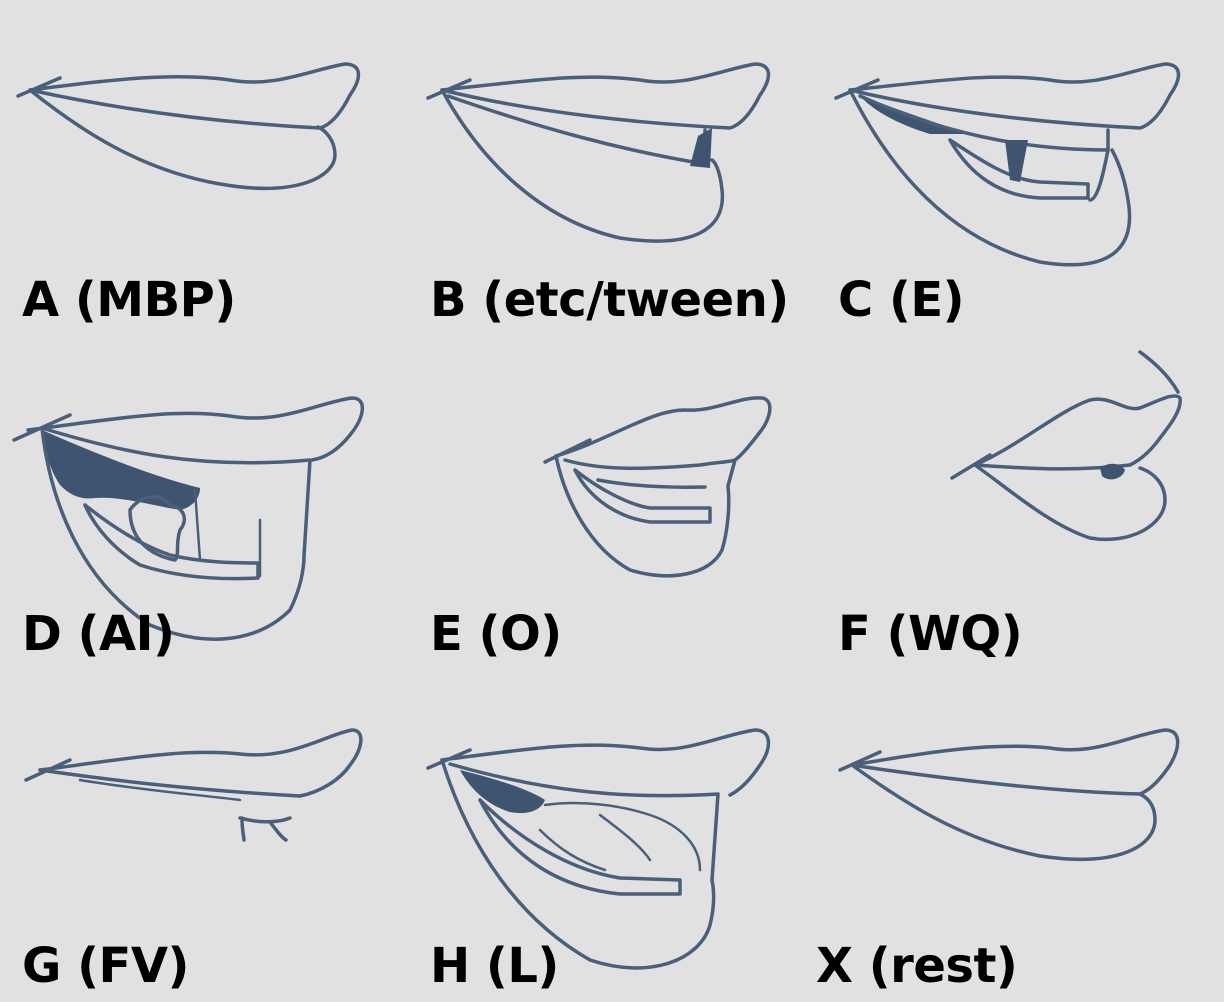 The height and width of the screenshot is (1002, 1224). Describe the element at coordinates (193, 785) in the screenshot. I see `mouth-g-fv-drawing` at that location.